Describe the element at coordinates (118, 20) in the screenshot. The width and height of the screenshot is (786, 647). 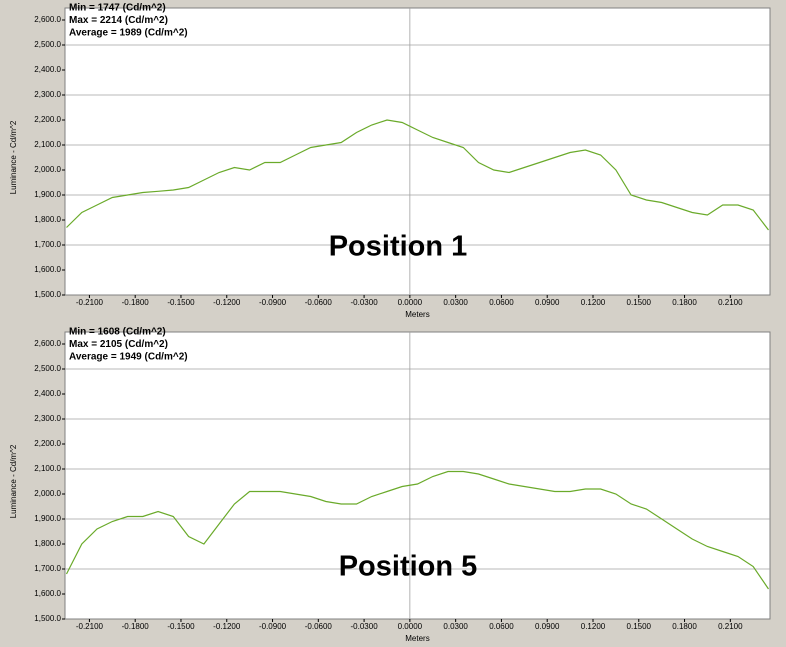
I see `stats-line: Max = 2214 (Cd/m^2)` at that location.